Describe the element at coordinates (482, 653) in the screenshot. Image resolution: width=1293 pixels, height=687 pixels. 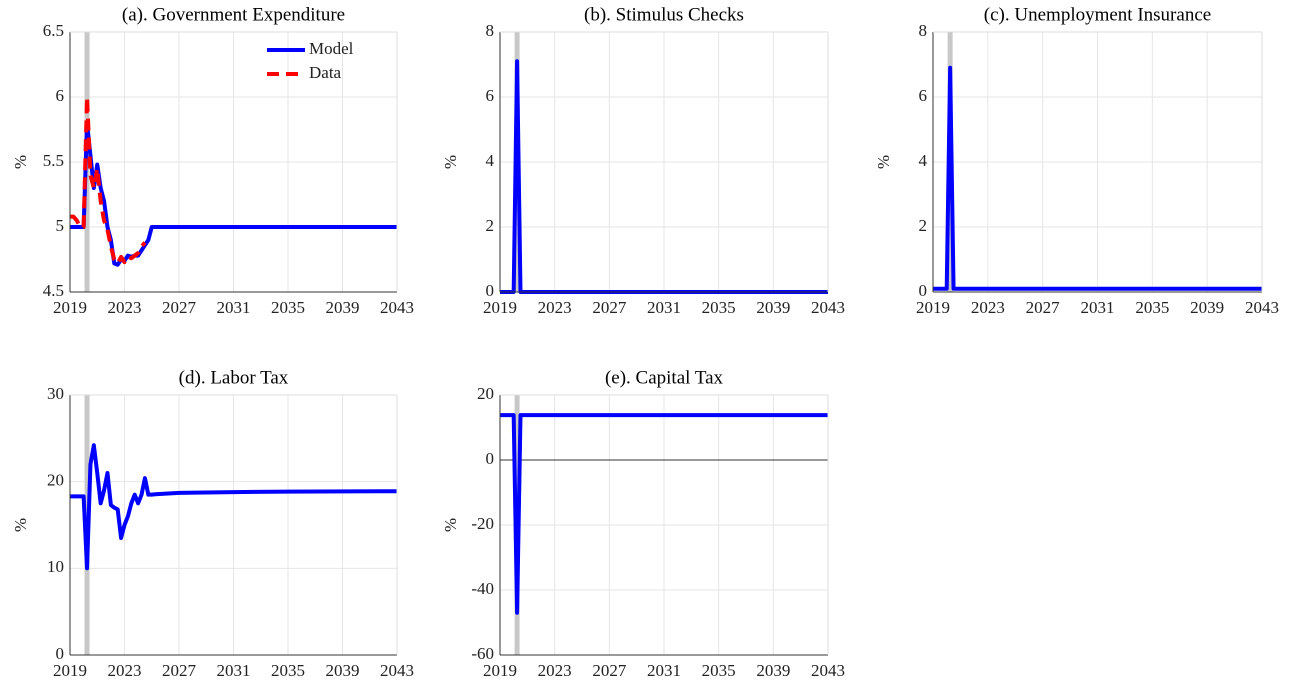
I see `y-tick-label: -60` at that location.